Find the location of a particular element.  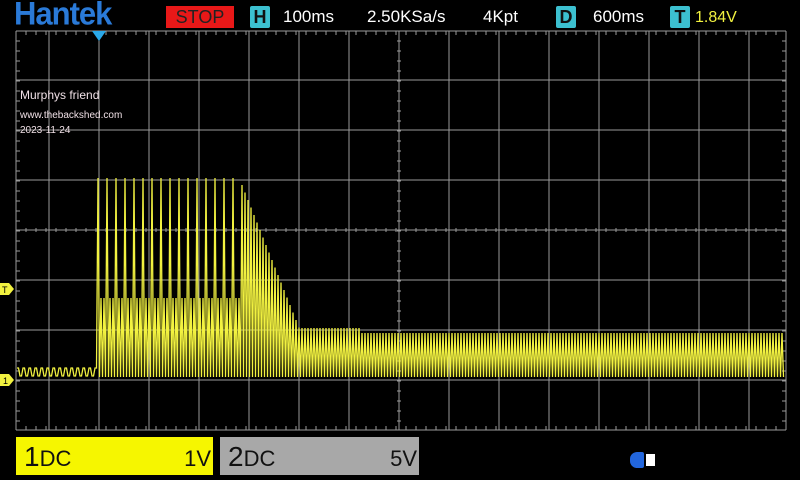

ch2-scale: 5V is located at coordinates (403, 458).